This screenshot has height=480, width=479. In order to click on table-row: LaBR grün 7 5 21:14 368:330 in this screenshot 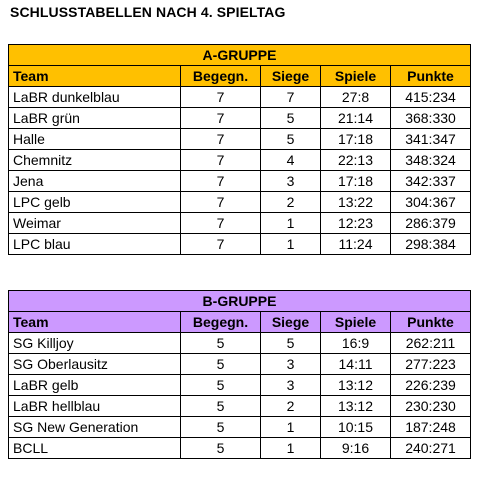, I will do `click(240, 118)`.